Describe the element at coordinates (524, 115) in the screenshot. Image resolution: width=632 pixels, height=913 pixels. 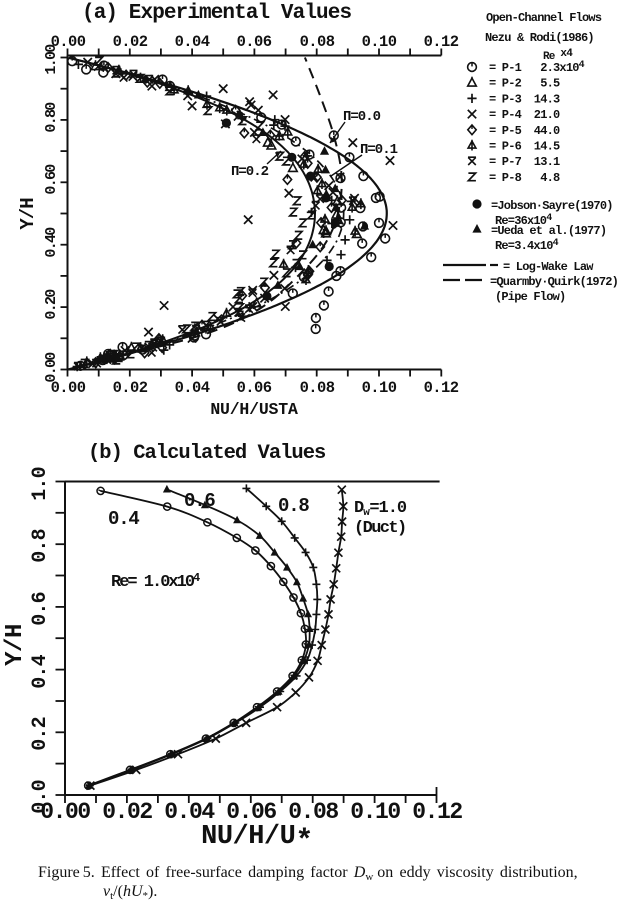
I see `svg-text: = P-4 21.0` at that location.